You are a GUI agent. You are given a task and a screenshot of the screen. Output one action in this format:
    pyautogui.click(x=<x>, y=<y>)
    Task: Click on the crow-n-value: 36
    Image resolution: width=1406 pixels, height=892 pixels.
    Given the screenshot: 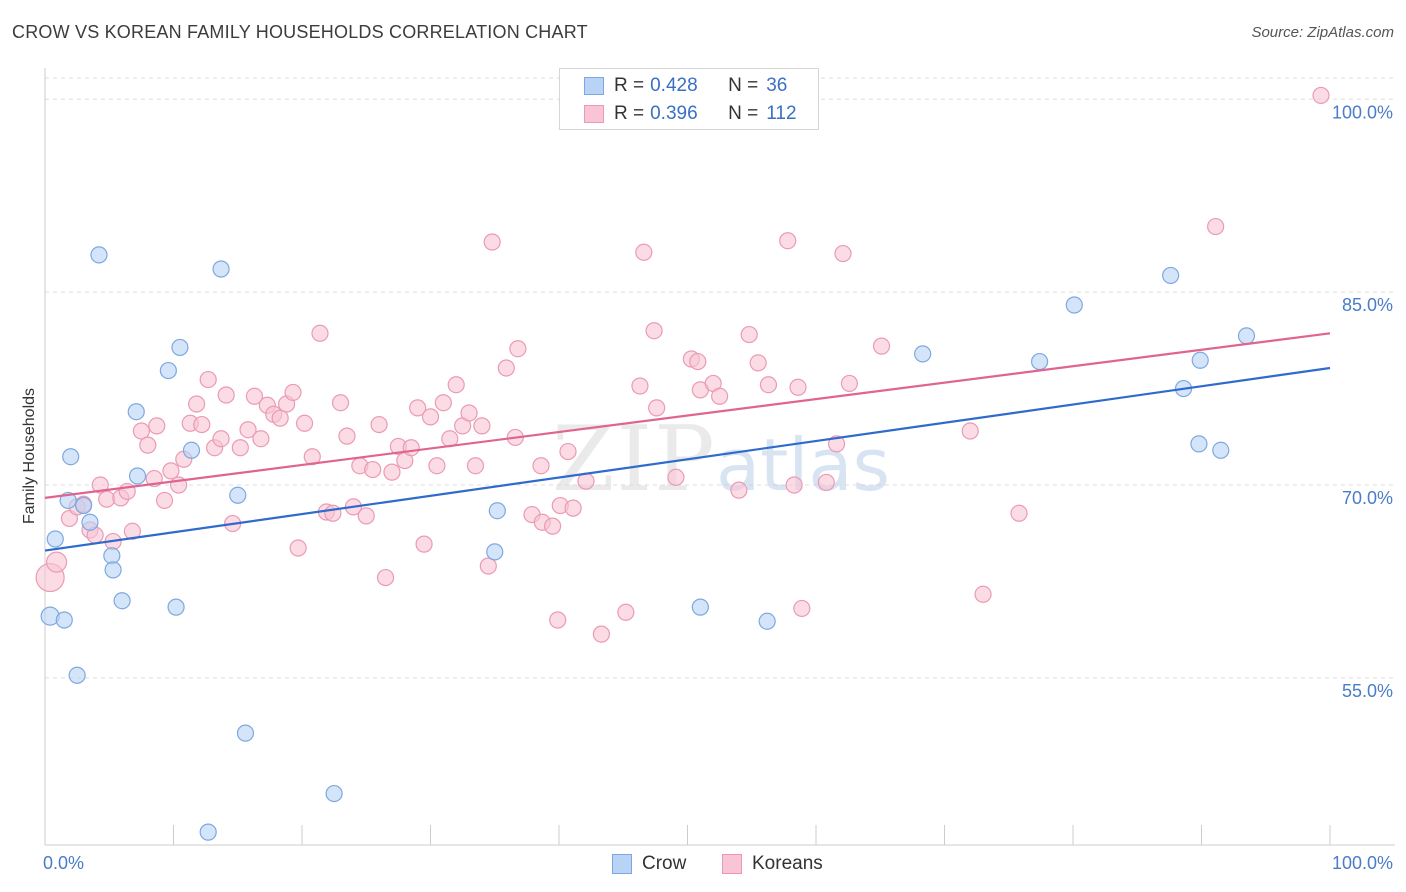 What is the action you would take?
    pyautogui.click(x=777, y=85)
    